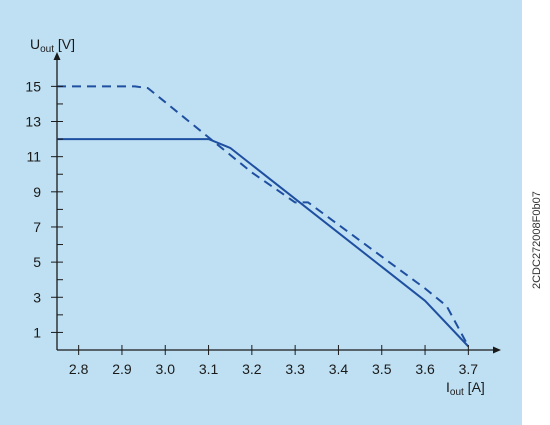 This screenshot has width=550, height=425. What do you see at coordinates (33, 86) in the screenshot?
I see `y-tick-label: 15` at bounding box center [33, 86].